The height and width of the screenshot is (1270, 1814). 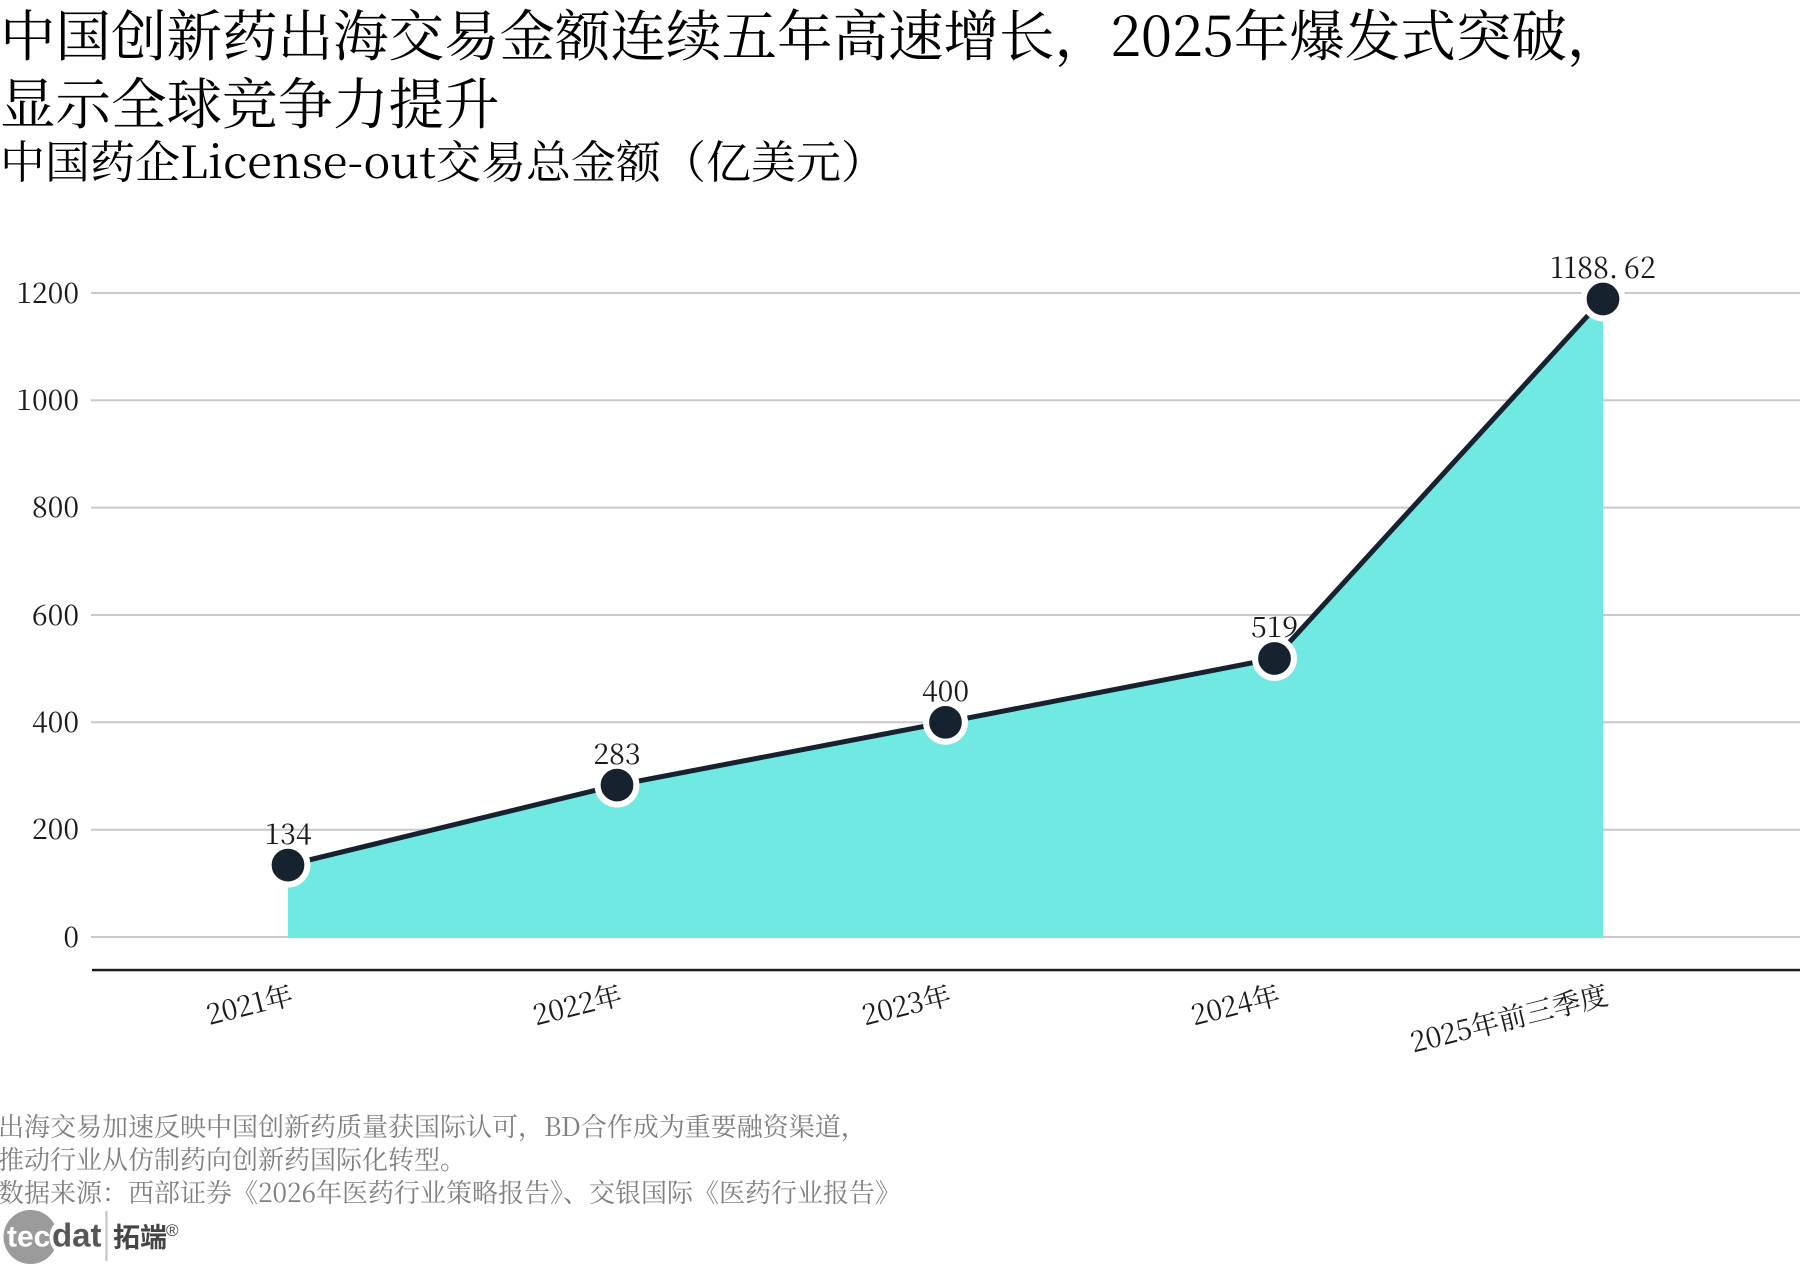 What do you see at coordinates (77, 1235) in the screenshot?
I see `svg-text: dat` at bounding box center [77, 1235].